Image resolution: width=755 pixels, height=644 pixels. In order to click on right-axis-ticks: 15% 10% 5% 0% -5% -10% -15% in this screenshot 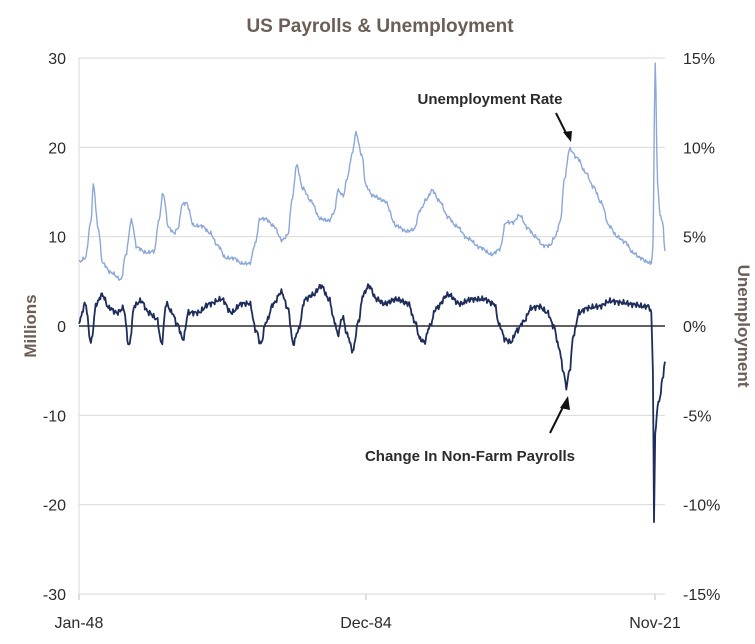, I will do `click(701, 327)`.